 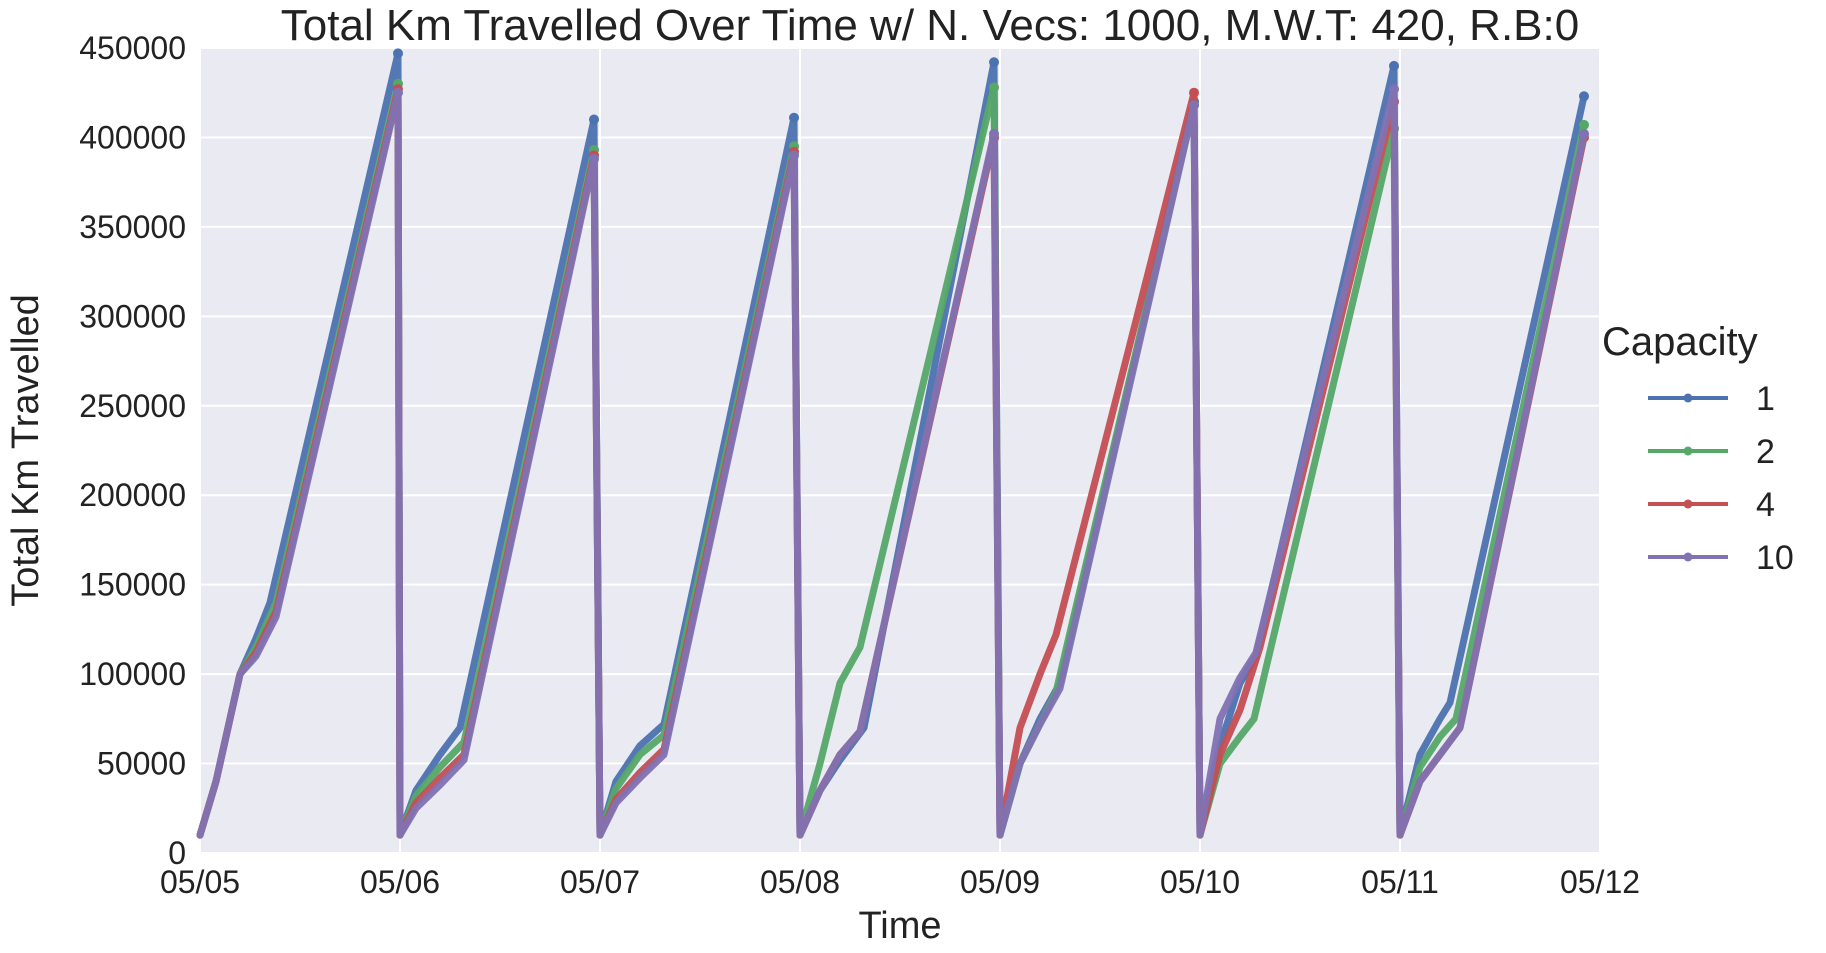 I want to click on y-tick-label: 300000, so click(x=132, y=316).